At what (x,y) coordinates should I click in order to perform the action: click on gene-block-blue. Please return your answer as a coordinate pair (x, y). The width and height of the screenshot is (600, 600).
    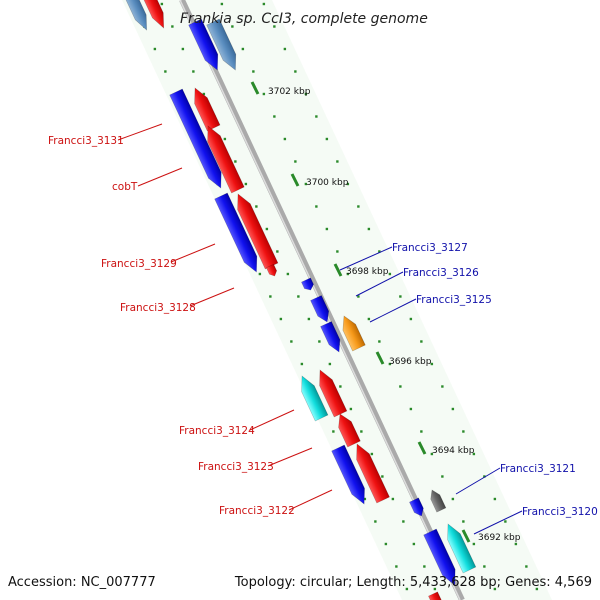
    Looking at the image, I should click on (206, 45).